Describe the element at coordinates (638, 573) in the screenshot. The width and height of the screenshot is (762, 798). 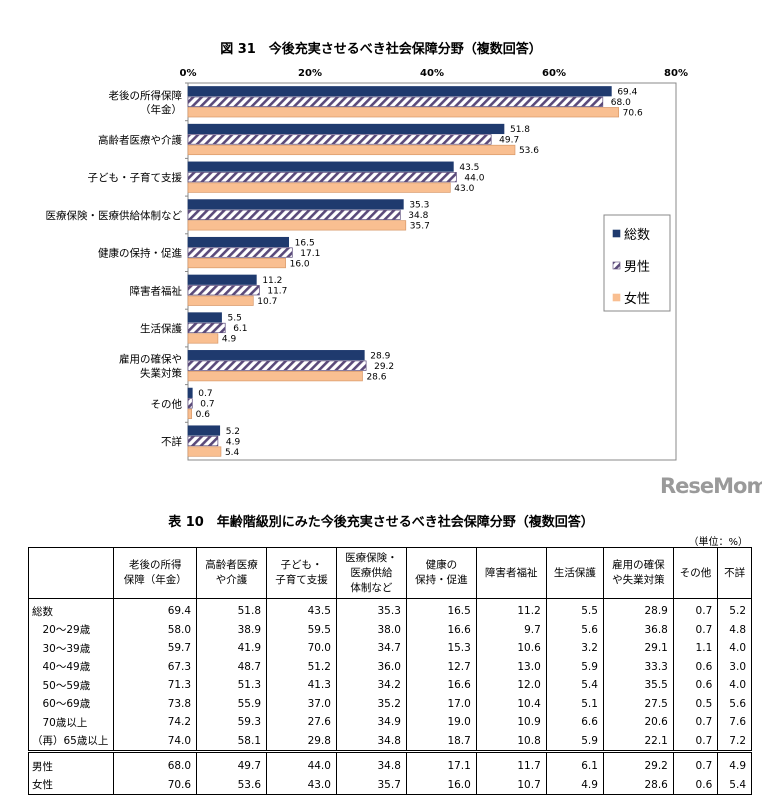
I see `column-header: 雇用の確保 や失業対策` at that location.